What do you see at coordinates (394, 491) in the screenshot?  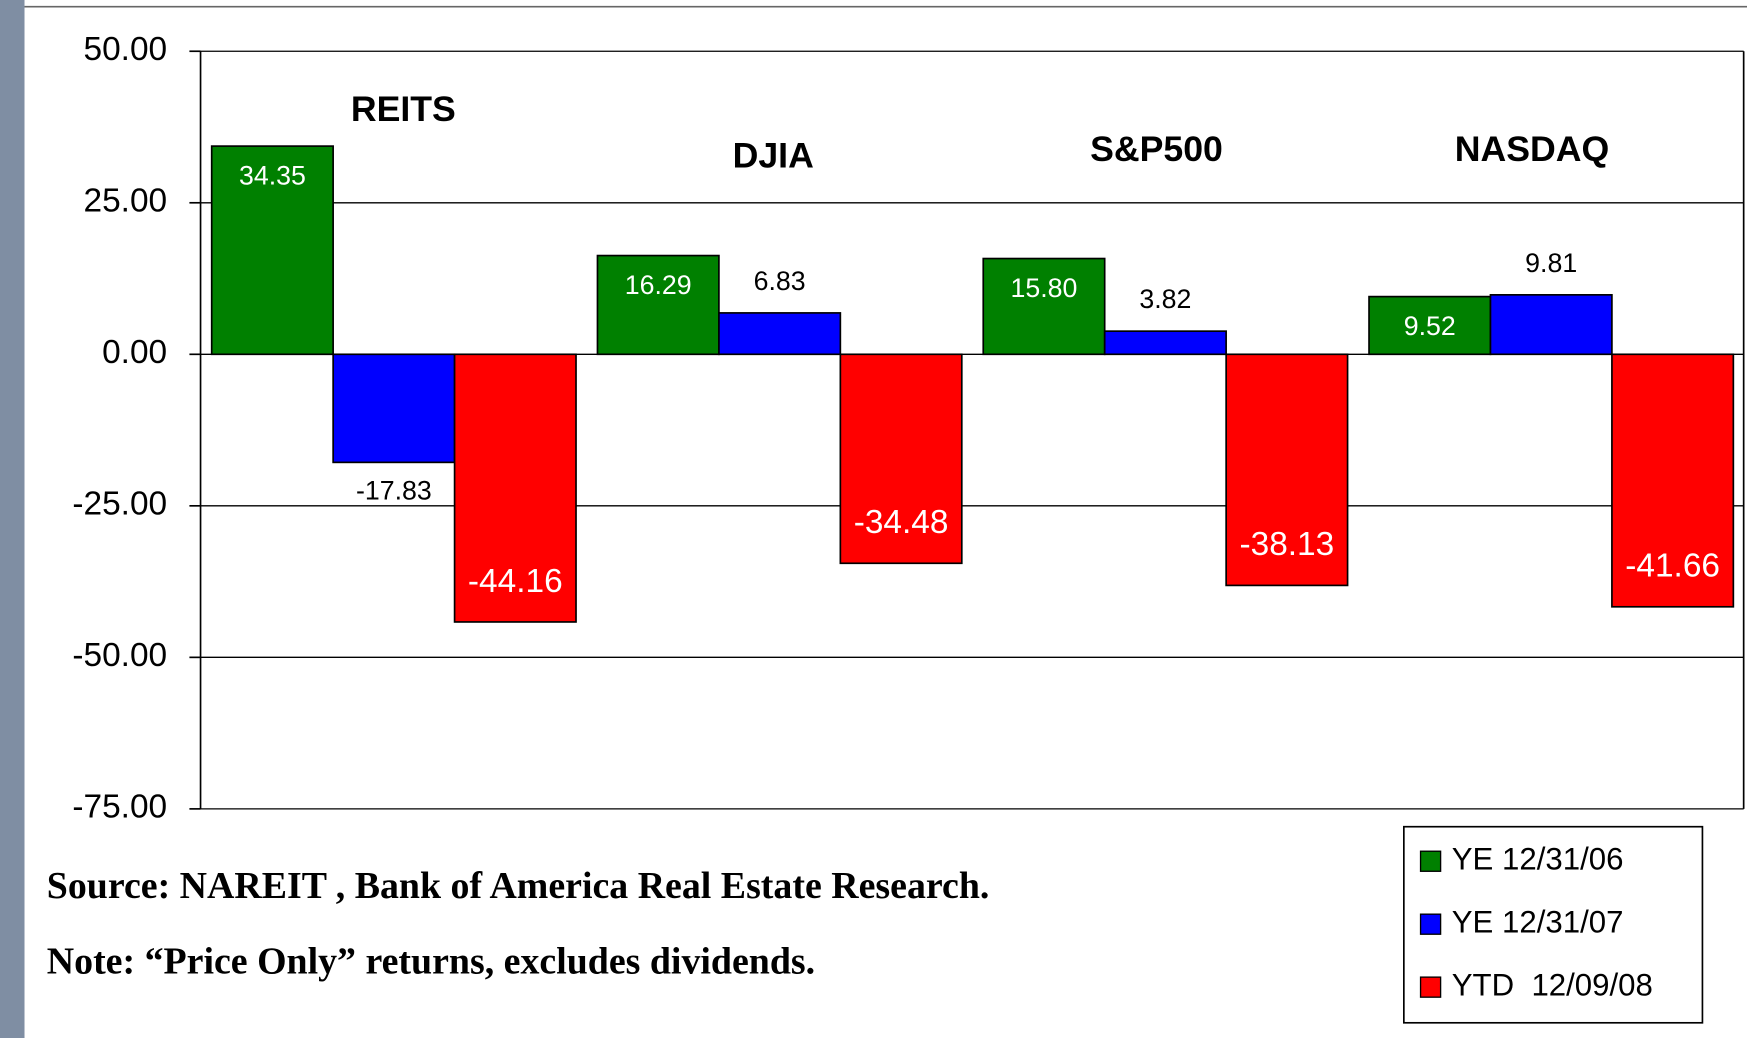 I see `value-label: -17.83` at bounding box center [394, 491].